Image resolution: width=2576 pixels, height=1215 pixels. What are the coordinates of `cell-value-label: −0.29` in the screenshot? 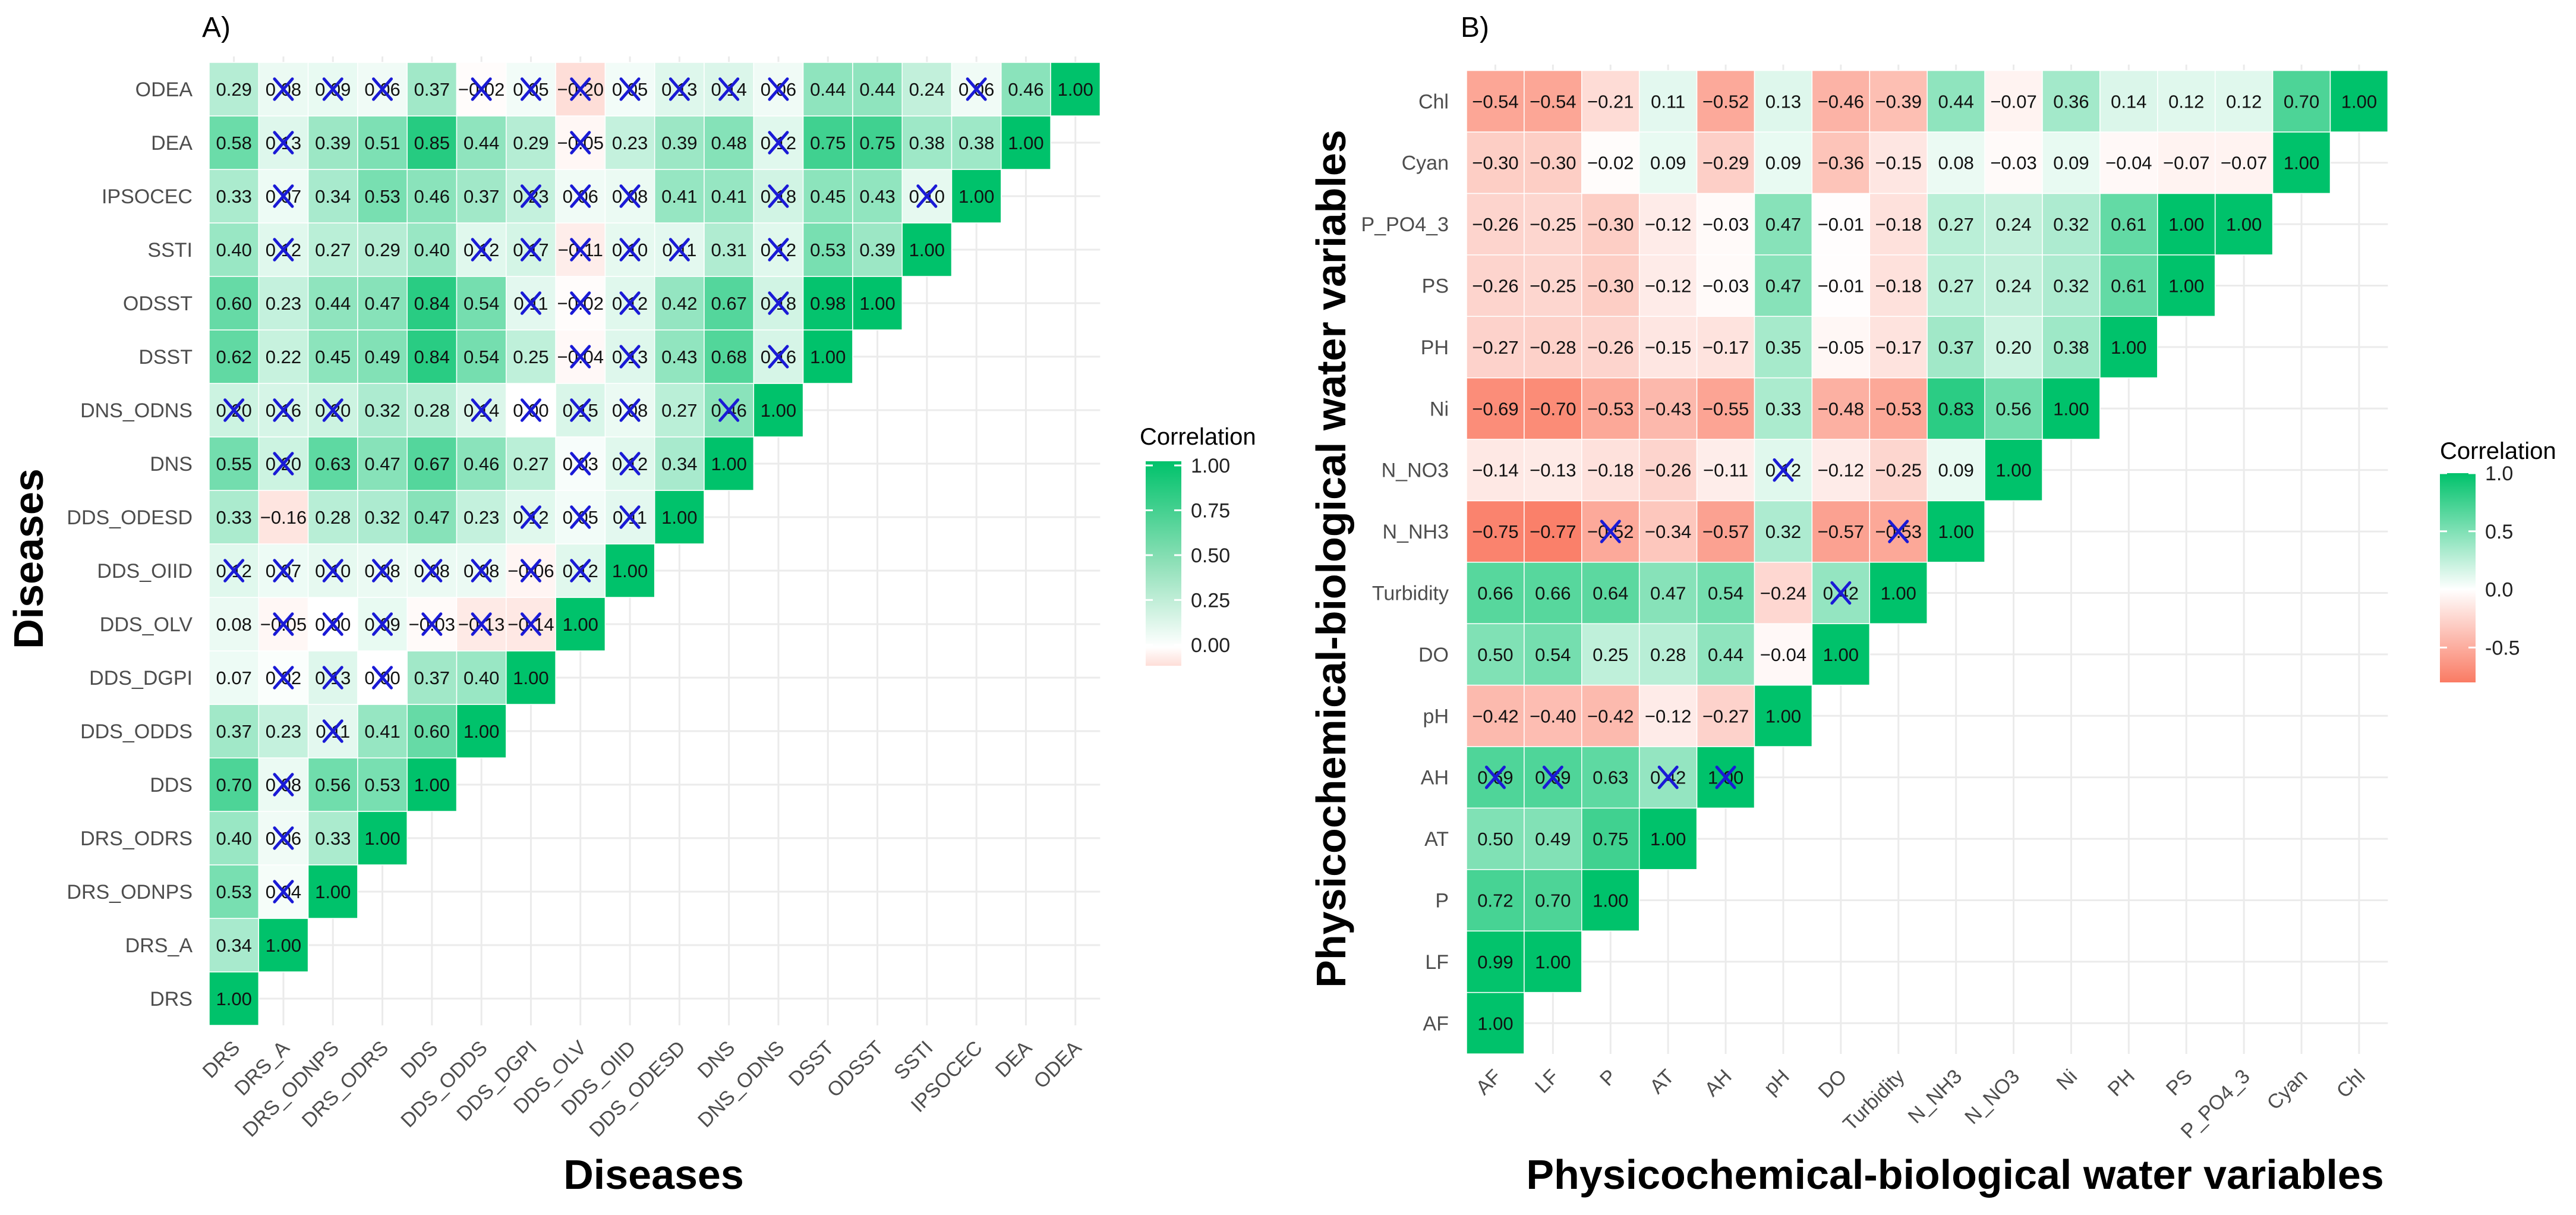 It's located at (1726, 163).